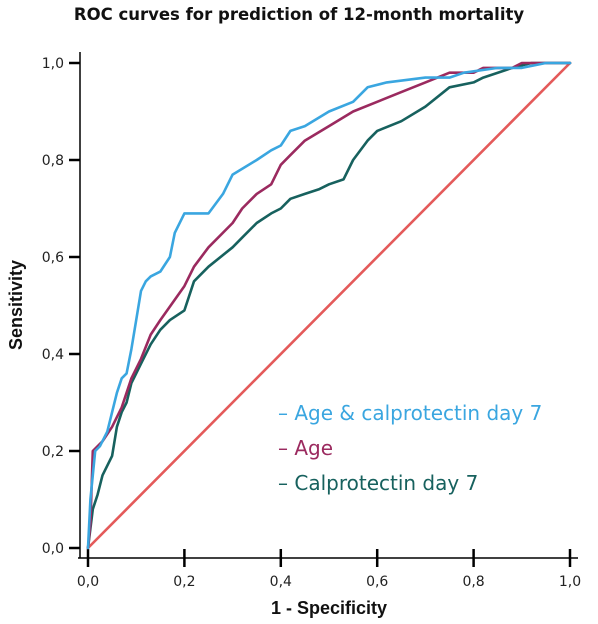 The height and width of the screenshot is (624, 598). What do you see at coordinates (281, 582) in the screenshot?
I see `x-tick-label: 0,4` at bounding box center [281, 582].